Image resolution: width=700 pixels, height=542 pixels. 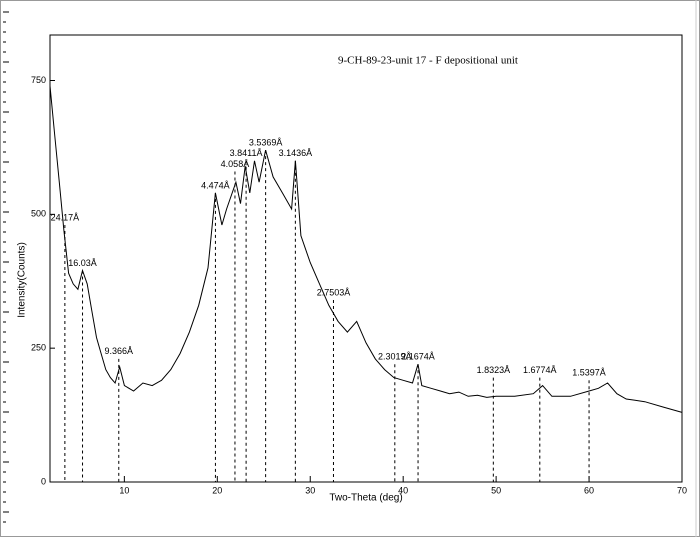 What do you see at coordinates (119, 351) in the screenshot?
I see `peak-label: 9.366Å` at bounding box center [119, 351].